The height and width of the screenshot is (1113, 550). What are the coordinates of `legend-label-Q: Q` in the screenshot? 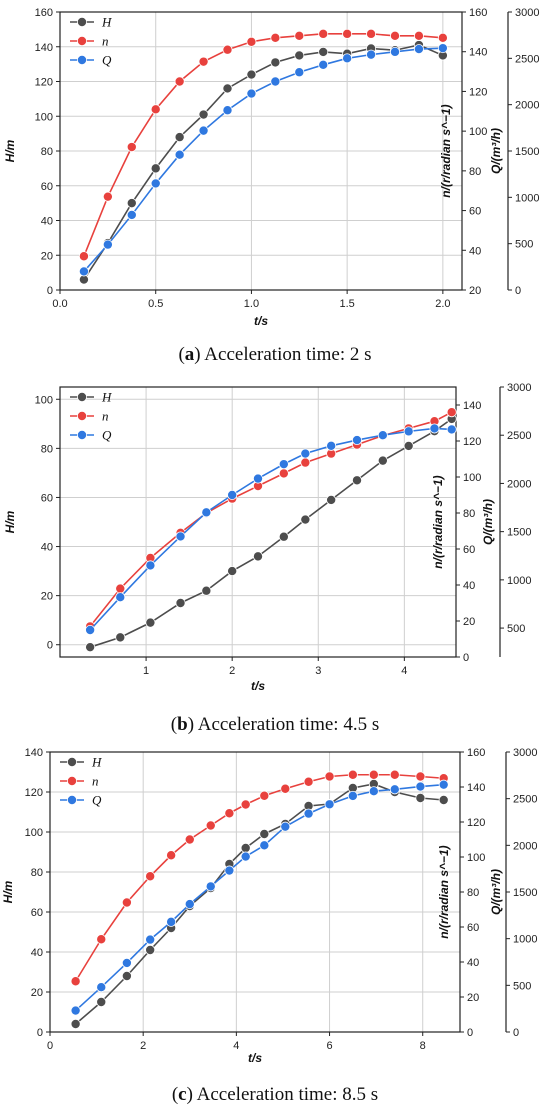 It's located at (107, 60).